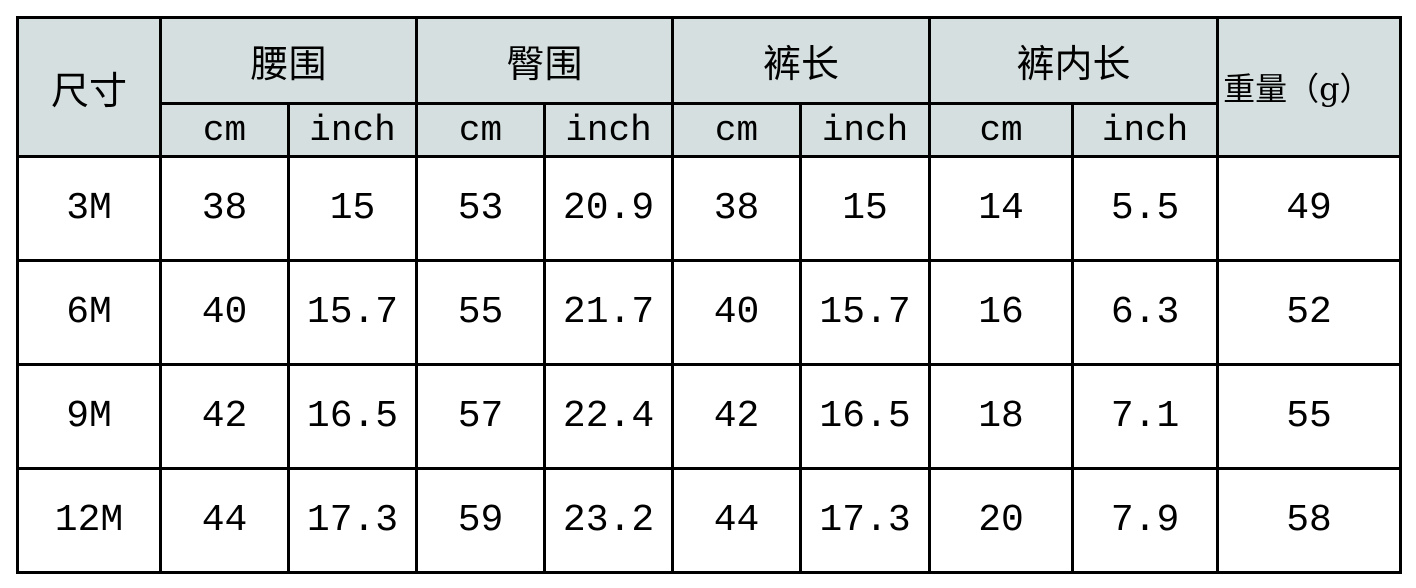 The width and height of the screenshot is (1416, 588). Describe the element at coordinates (609, 520) in the screenshot. I see `table-cell: 23.2` at that location.